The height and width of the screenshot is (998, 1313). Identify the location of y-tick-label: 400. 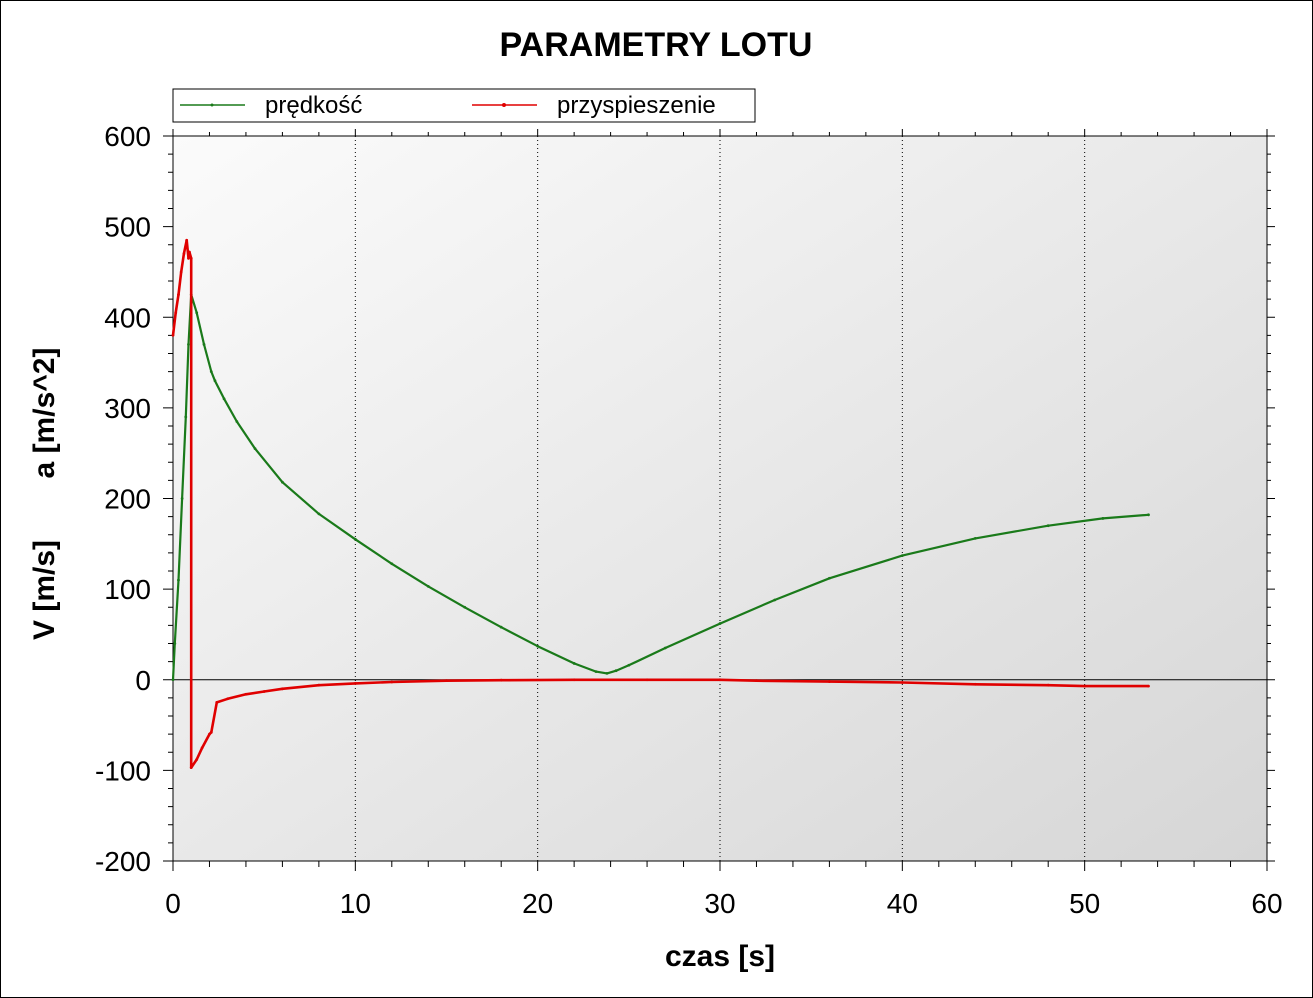
(127, 317).